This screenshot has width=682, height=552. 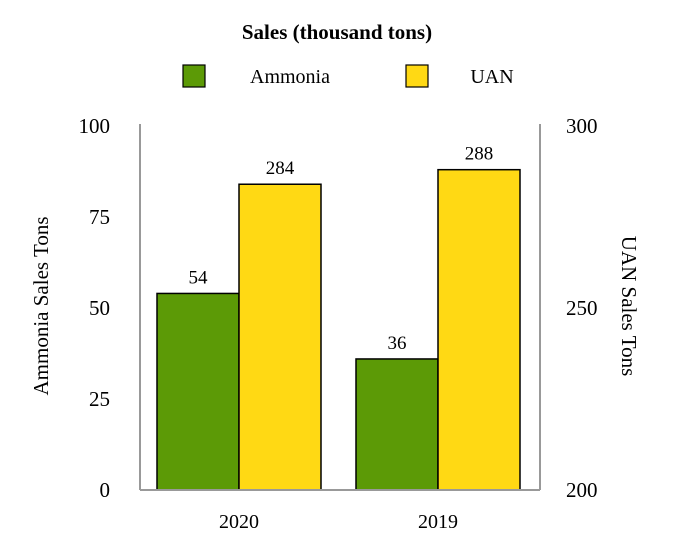 I want to click on left-tick-label: 100, so click(x=95, y=126).